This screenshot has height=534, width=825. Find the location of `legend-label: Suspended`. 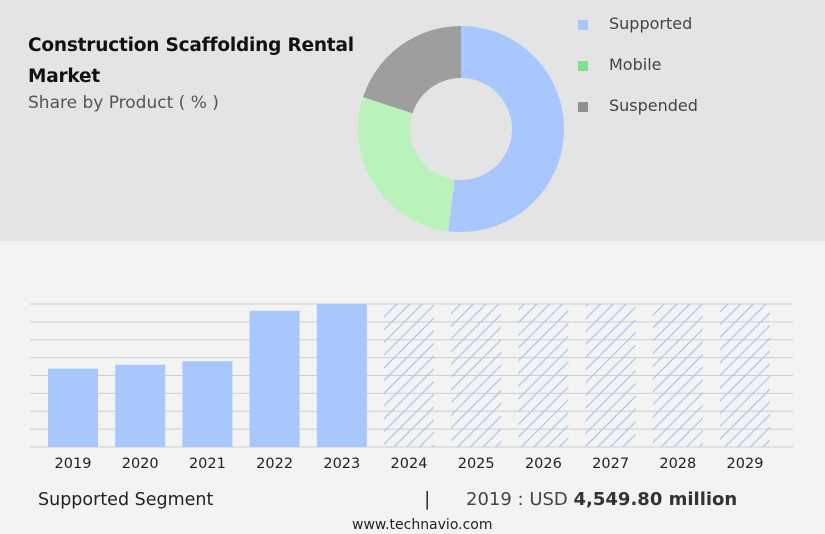

legend-label: Suspended is located at coordinates (653, 105).